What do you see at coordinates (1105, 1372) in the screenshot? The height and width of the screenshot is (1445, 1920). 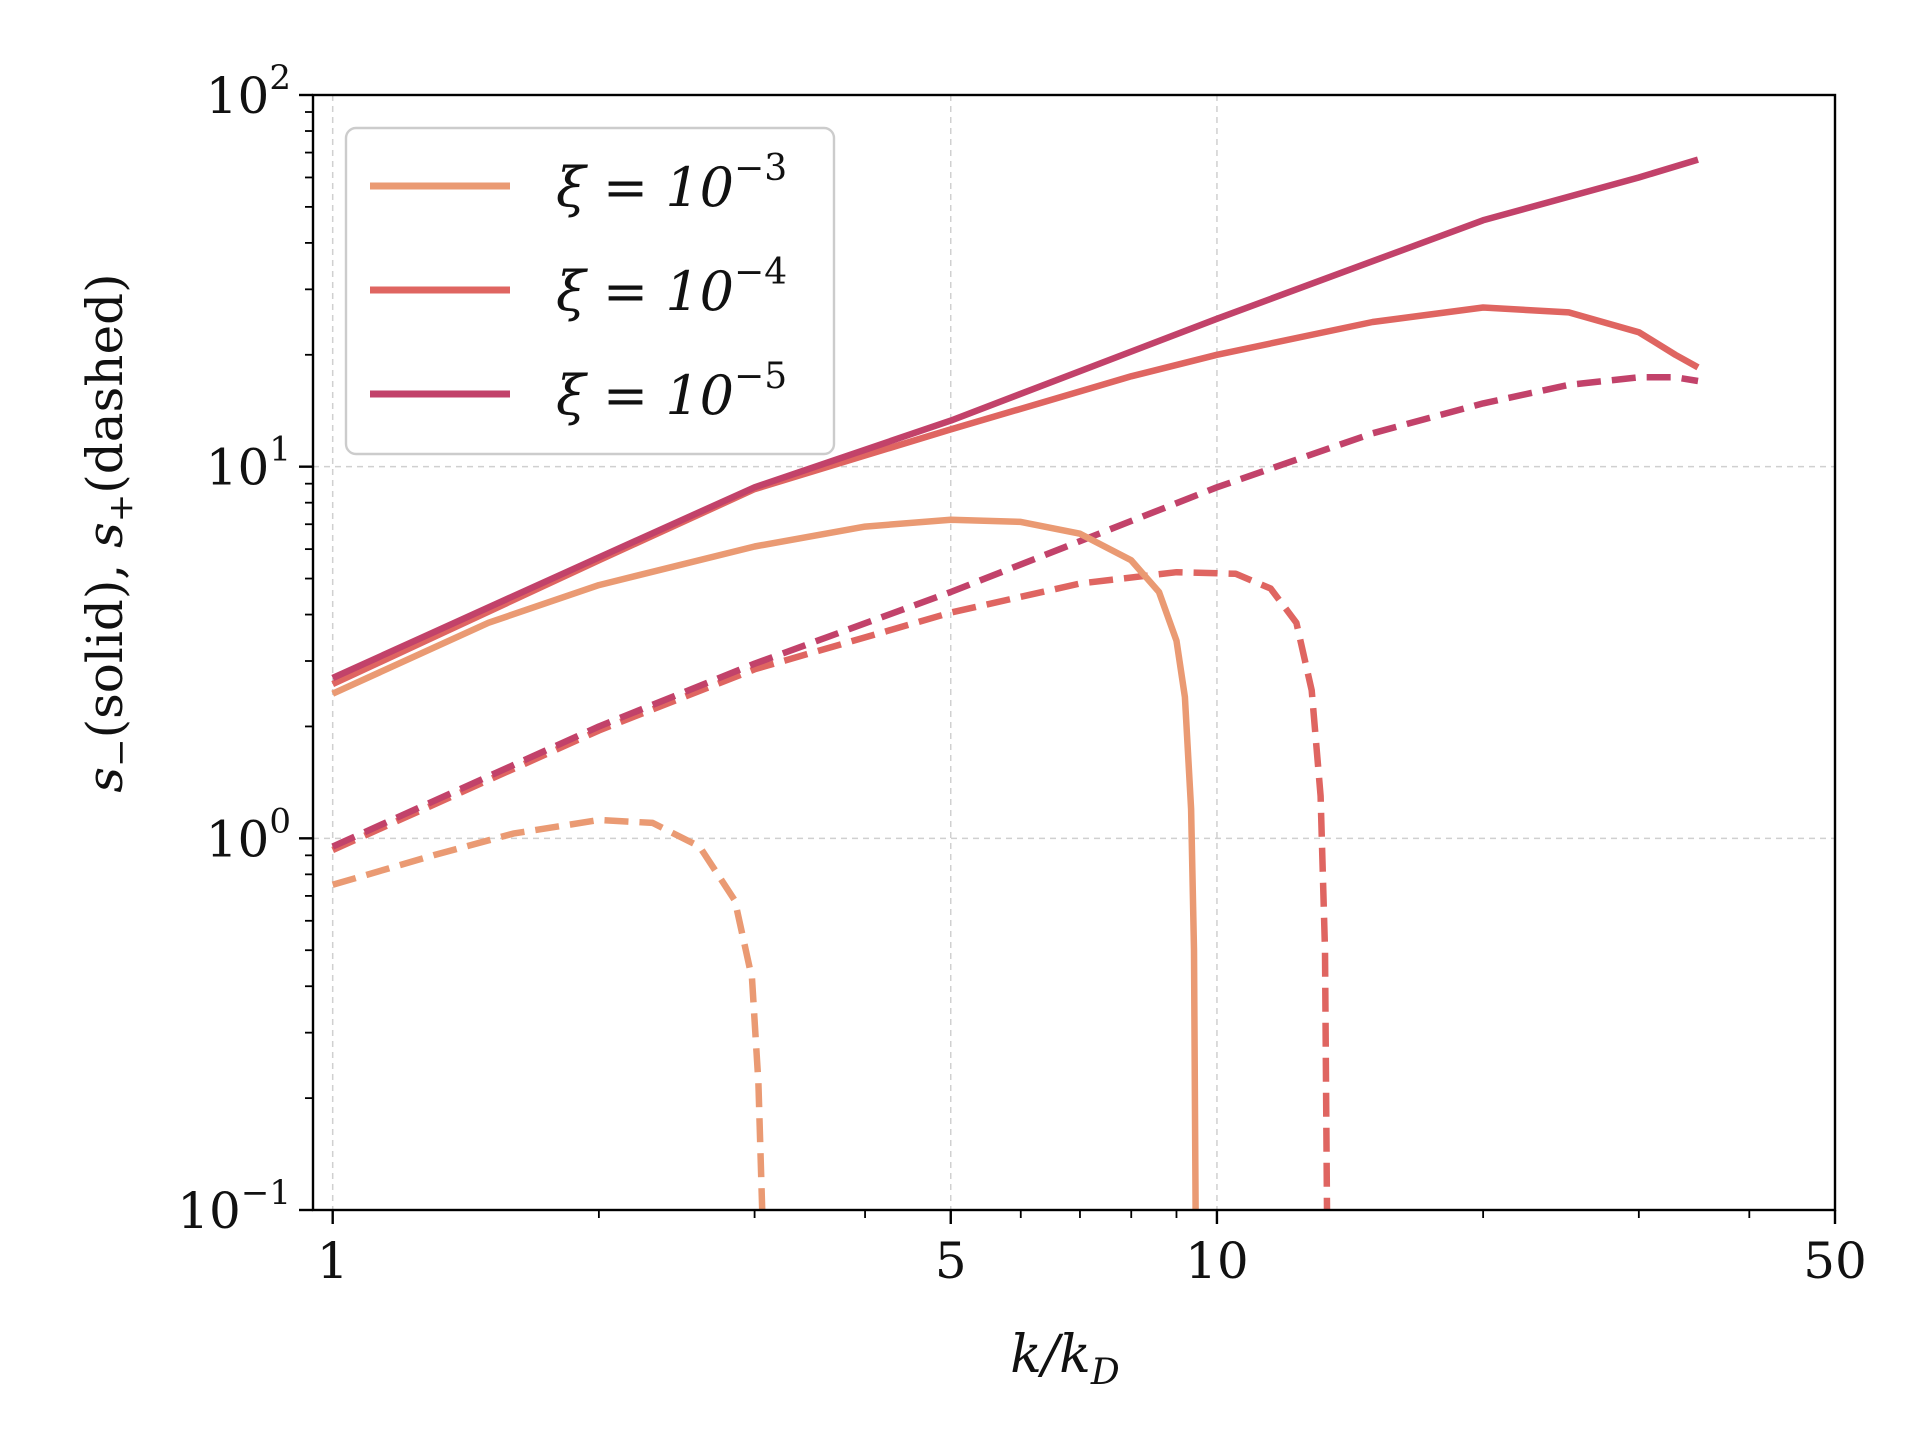 I see `x-axis-label-sub: D` at bounding box center [1105, 1372].